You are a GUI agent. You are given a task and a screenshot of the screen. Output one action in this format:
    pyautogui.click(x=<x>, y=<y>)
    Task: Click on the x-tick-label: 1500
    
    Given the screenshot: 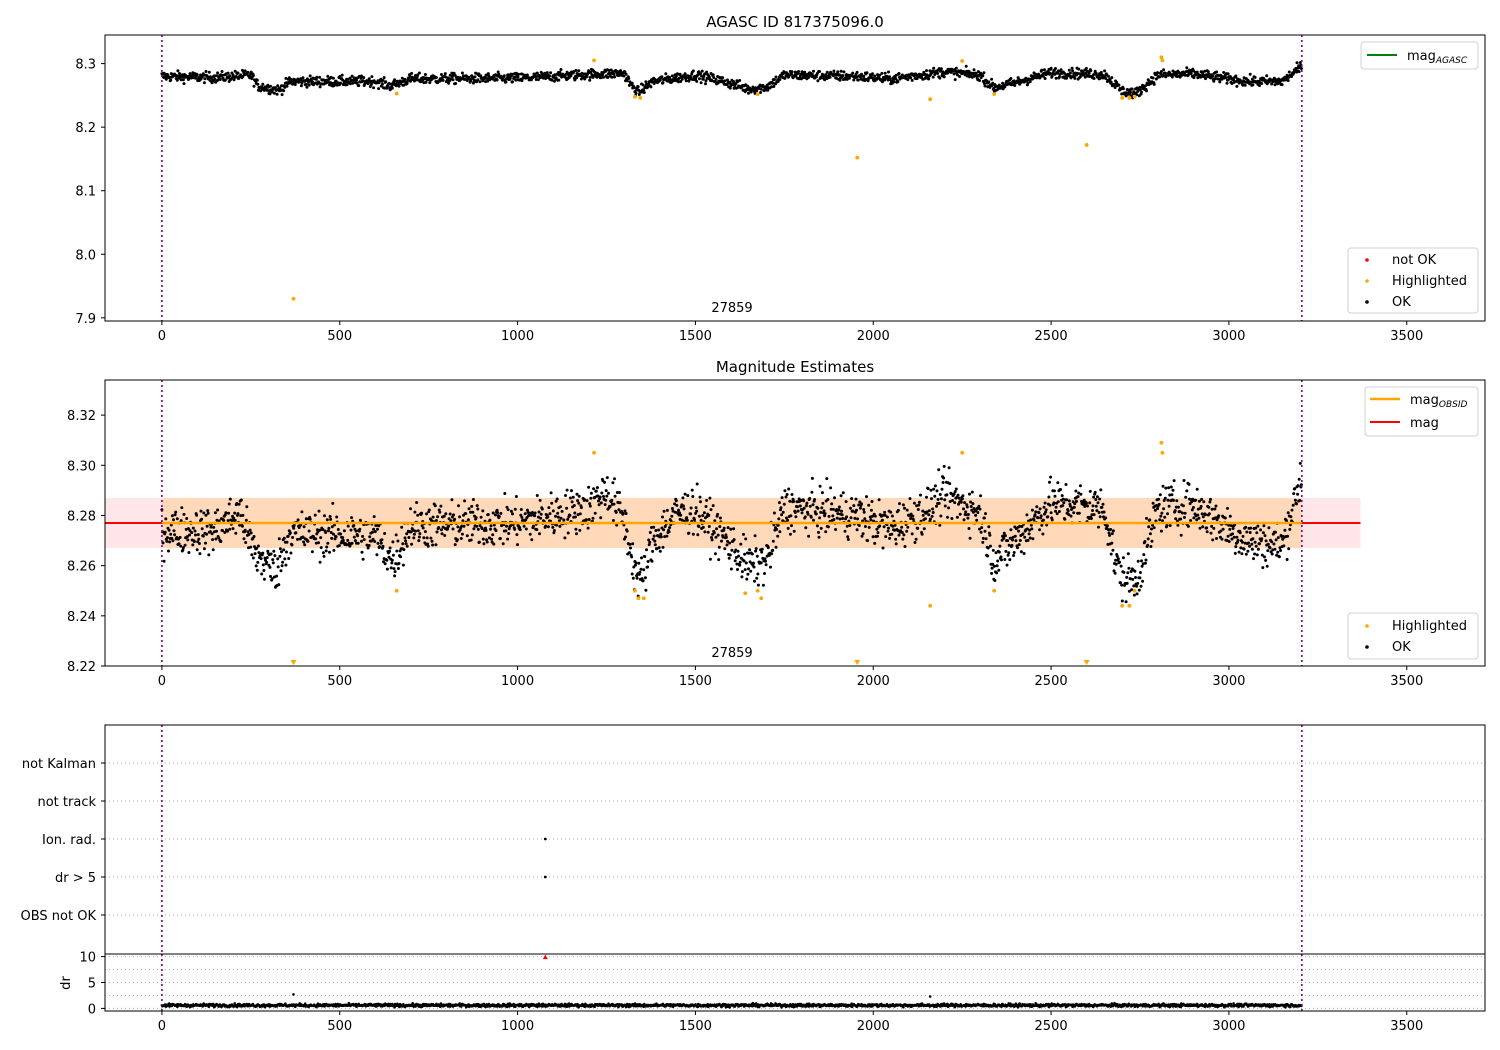 What is the action you would take?
    pyautogui.click(x=695, y=681)
    